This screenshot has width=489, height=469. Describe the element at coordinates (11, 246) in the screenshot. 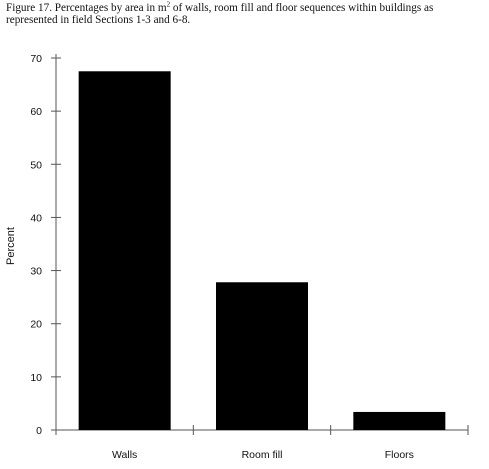

I see `y-axis-title: Percent` at that location.